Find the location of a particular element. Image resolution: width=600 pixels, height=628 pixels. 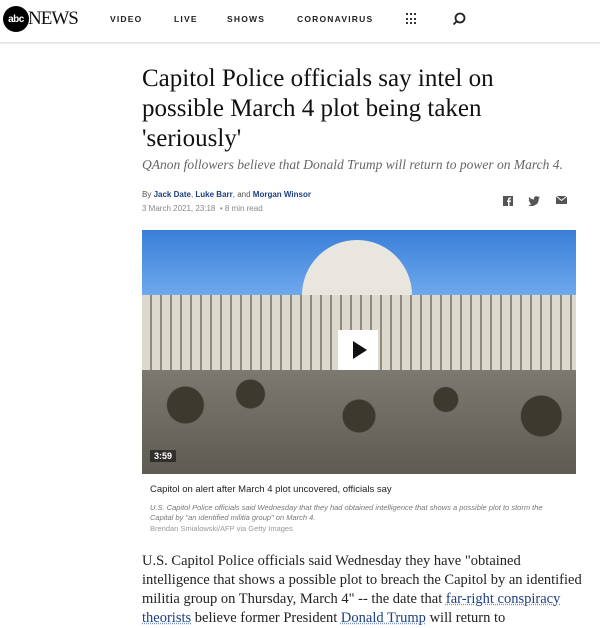

publish-info: 3 March 2021, 23:18 • 8 min read is located at coordinates (202, 208).